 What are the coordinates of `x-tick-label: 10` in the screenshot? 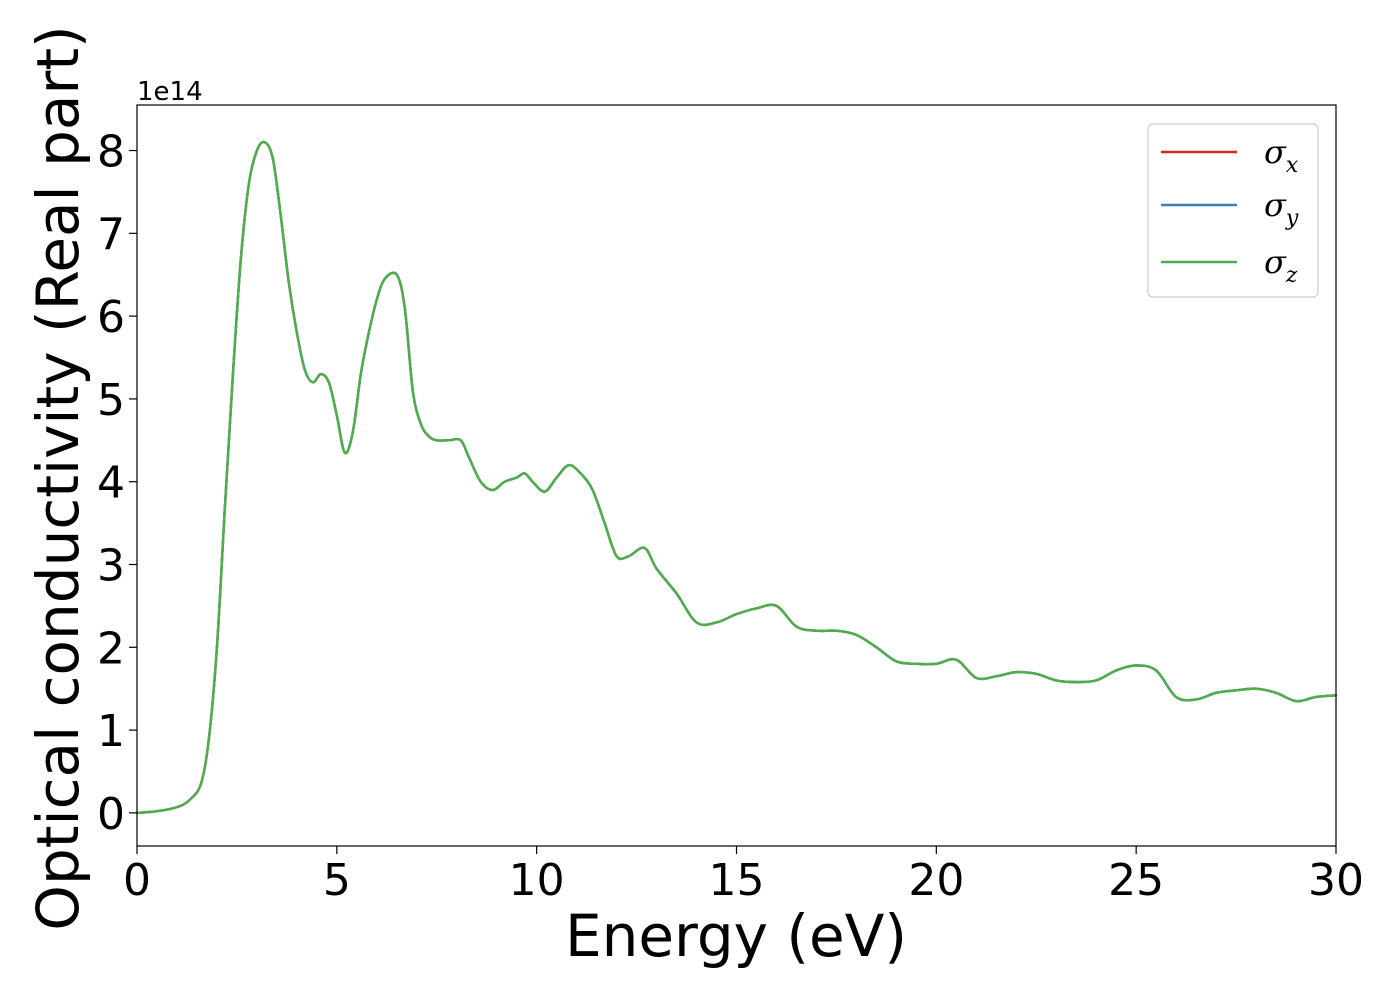 It's located at (537, 880).